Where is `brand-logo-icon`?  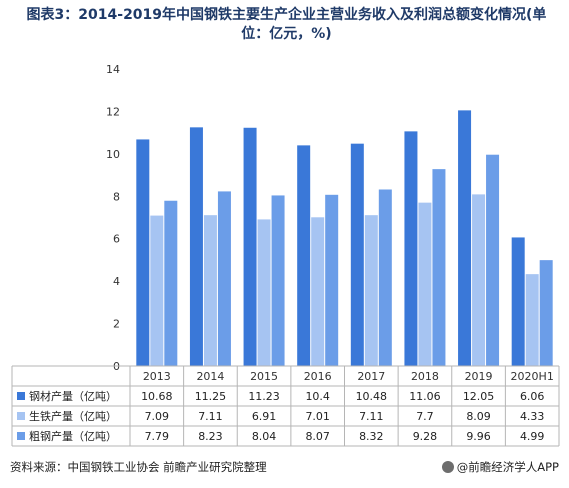 brand-logo-icon is located at coordinates (447, 467).